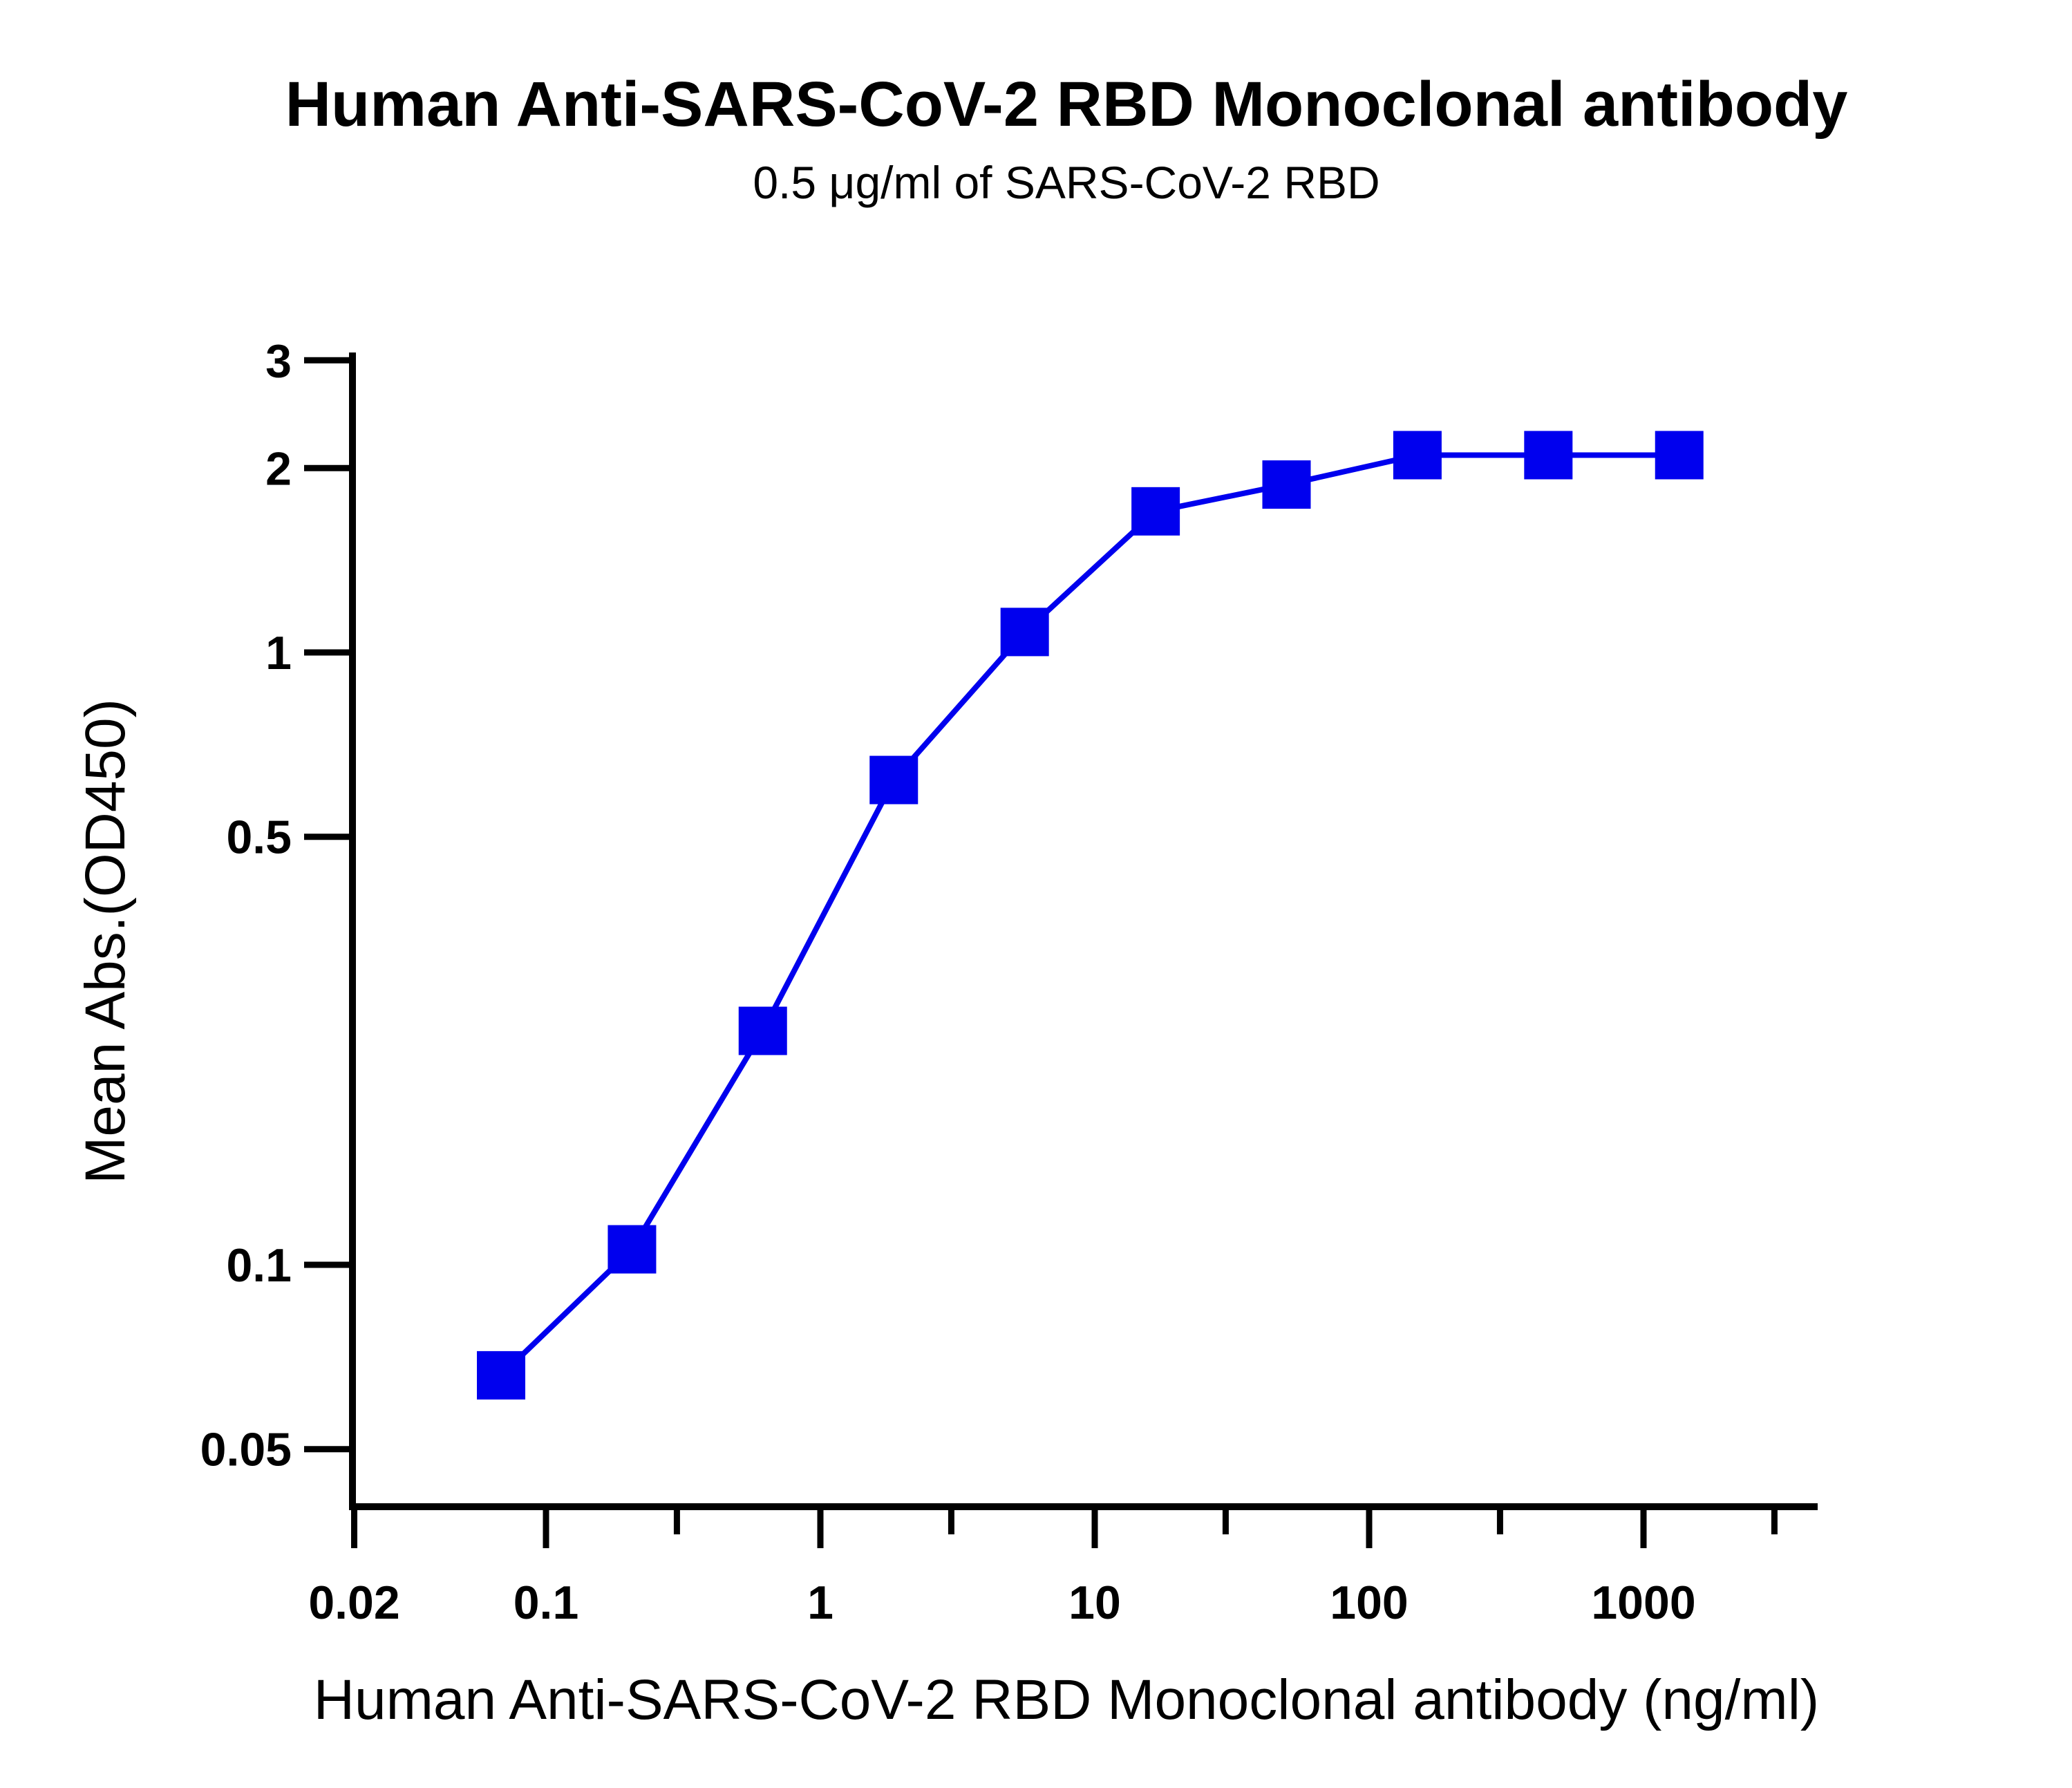  I want to click on x-tick-label: 1, so click(820, 1603).